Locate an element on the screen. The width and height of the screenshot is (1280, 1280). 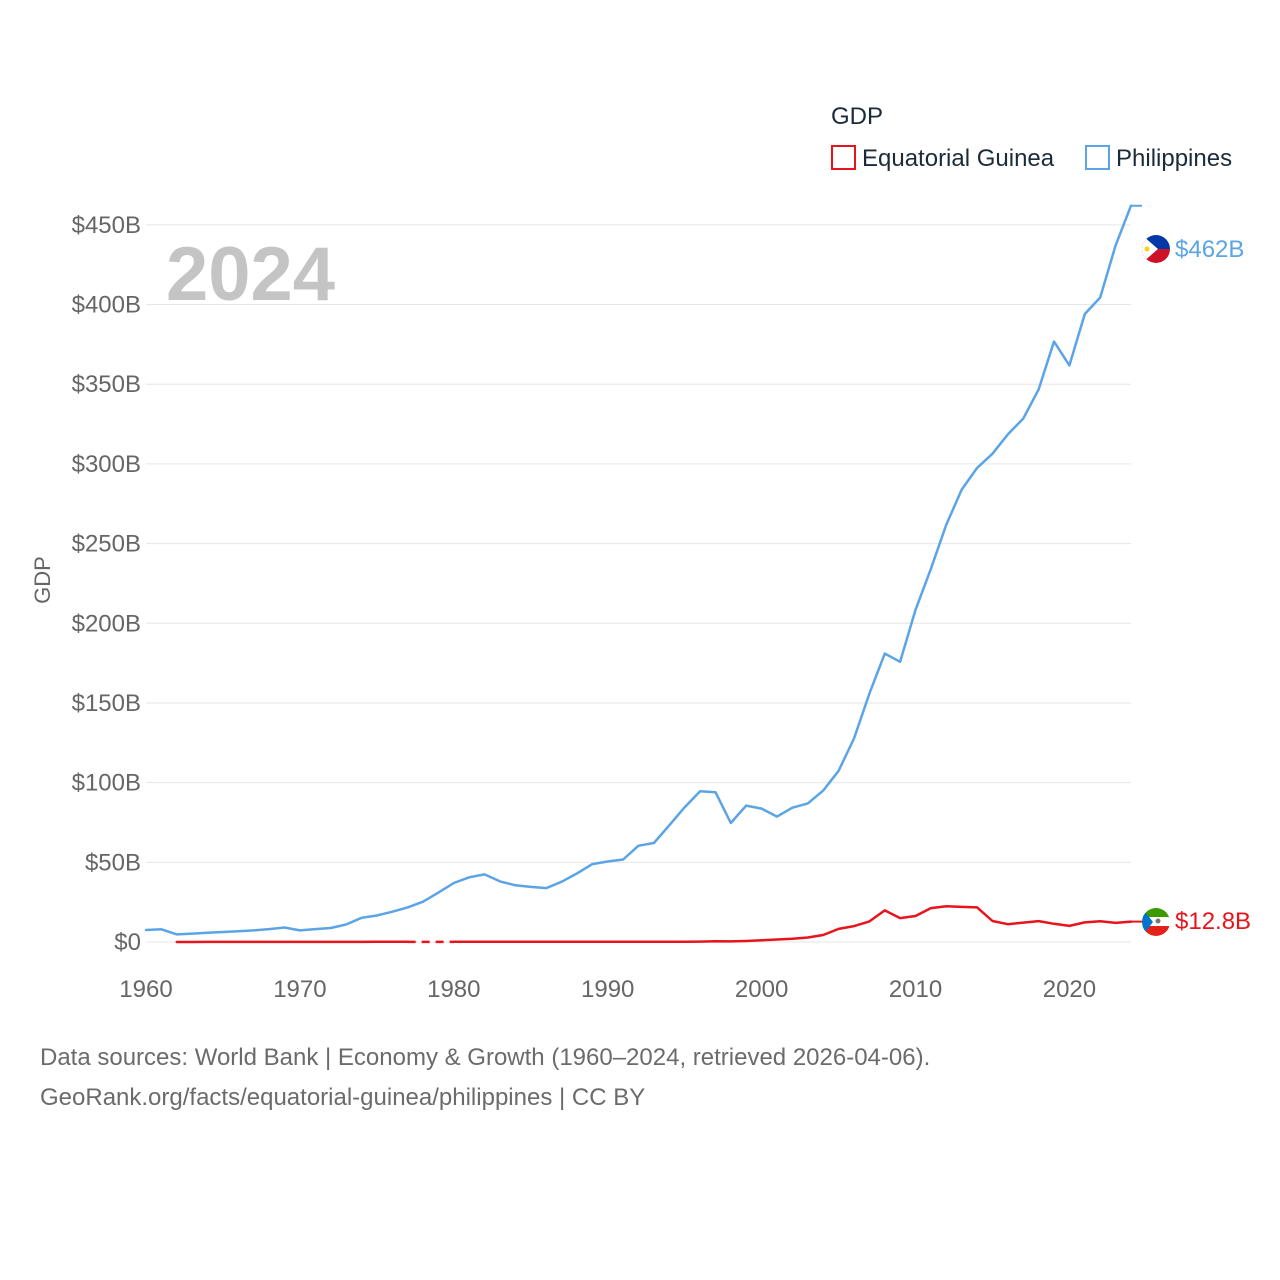
legend-label-equatorial-guinea: Equatorial Guinea is located at coordinates (958, 158).